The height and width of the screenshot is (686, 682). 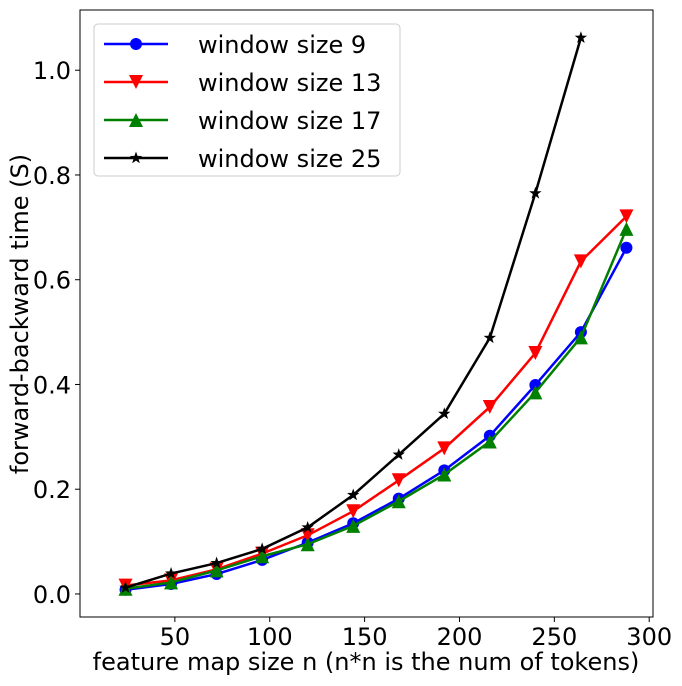 I want to click on legend-label: window size 25, so click(x=289, y=159).